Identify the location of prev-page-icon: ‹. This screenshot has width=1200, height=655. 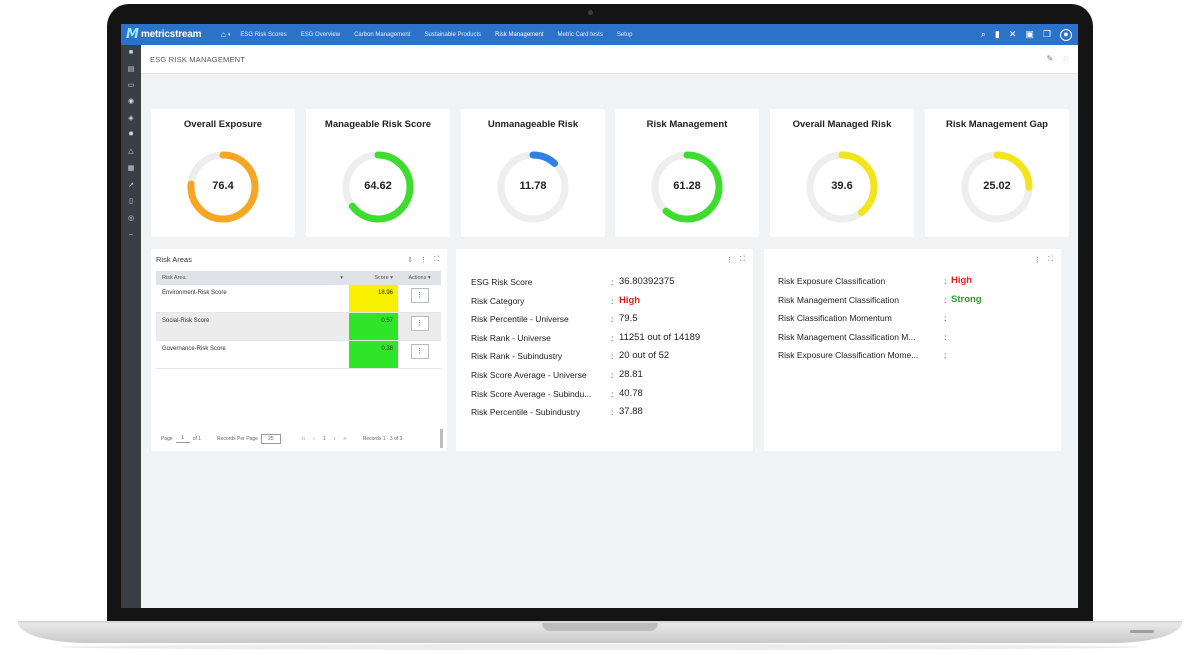
(314, 439).